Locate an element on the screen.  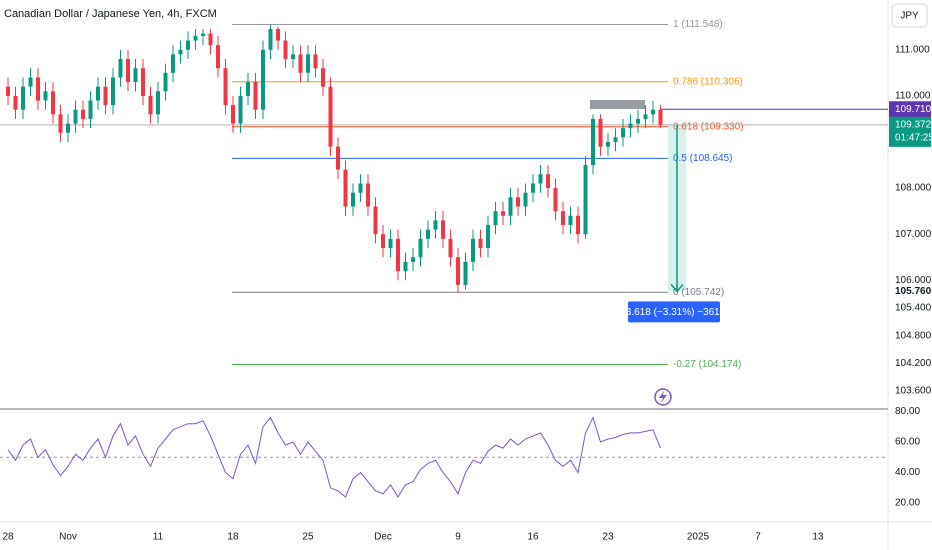
x-tick-label: Nov is located at coordinates (68, 537).